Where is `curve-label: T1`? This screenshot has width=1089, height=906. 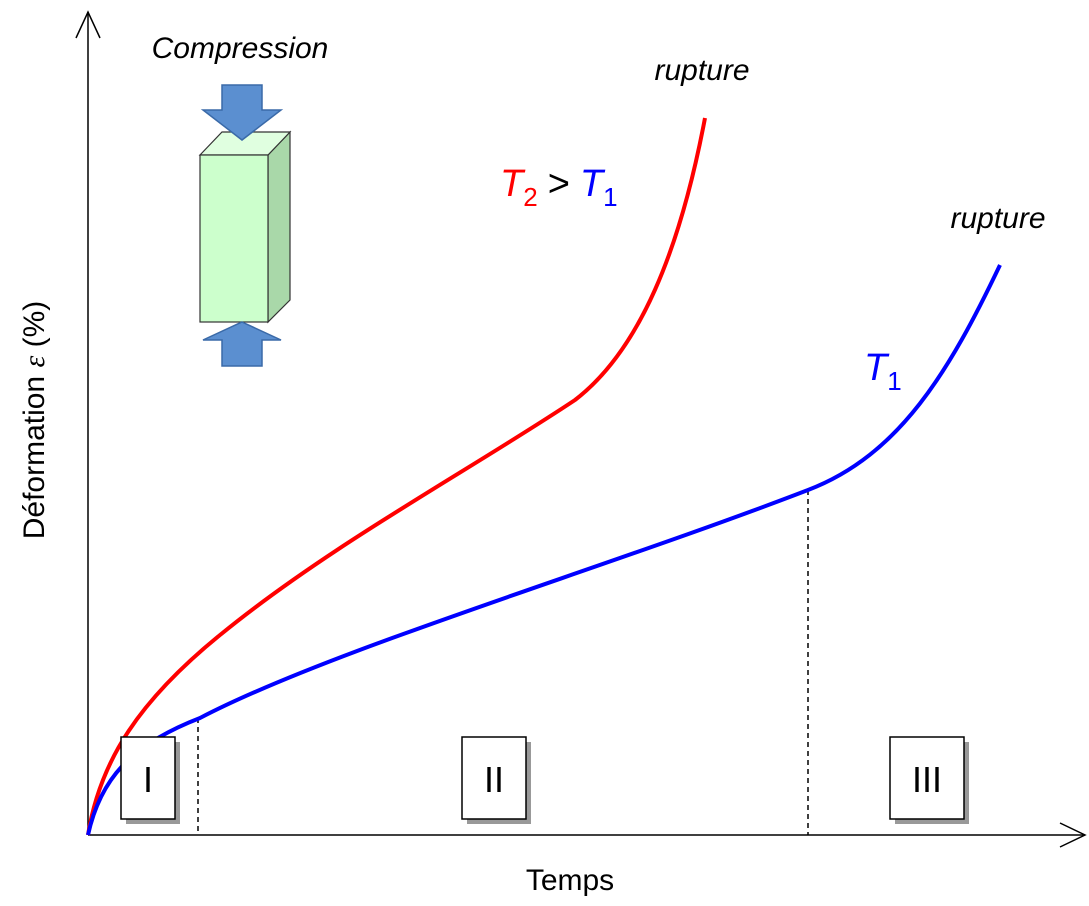
curve-label: T1 is located at coordinates (883, 371).